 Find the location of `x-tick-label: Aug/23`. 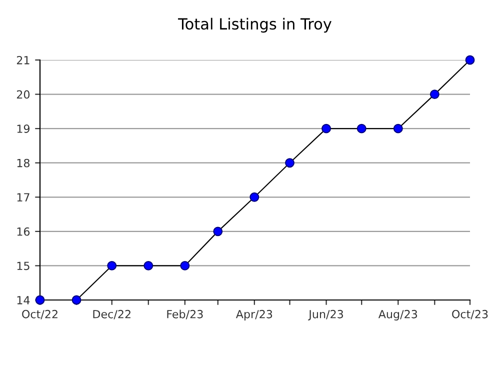

x-tick-label: Aug/23 is located at coordinates (398, 315).